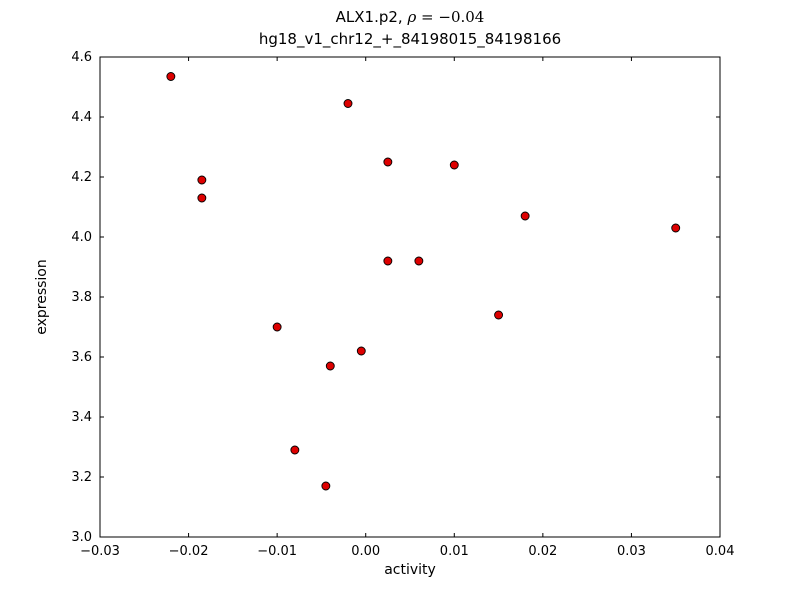 Image resolution: width=800 pixels, height=600 pixels. Describe the element at coordinates (100, 551) in the screenshot. I see `x-tick-label: −0.03` at that location.